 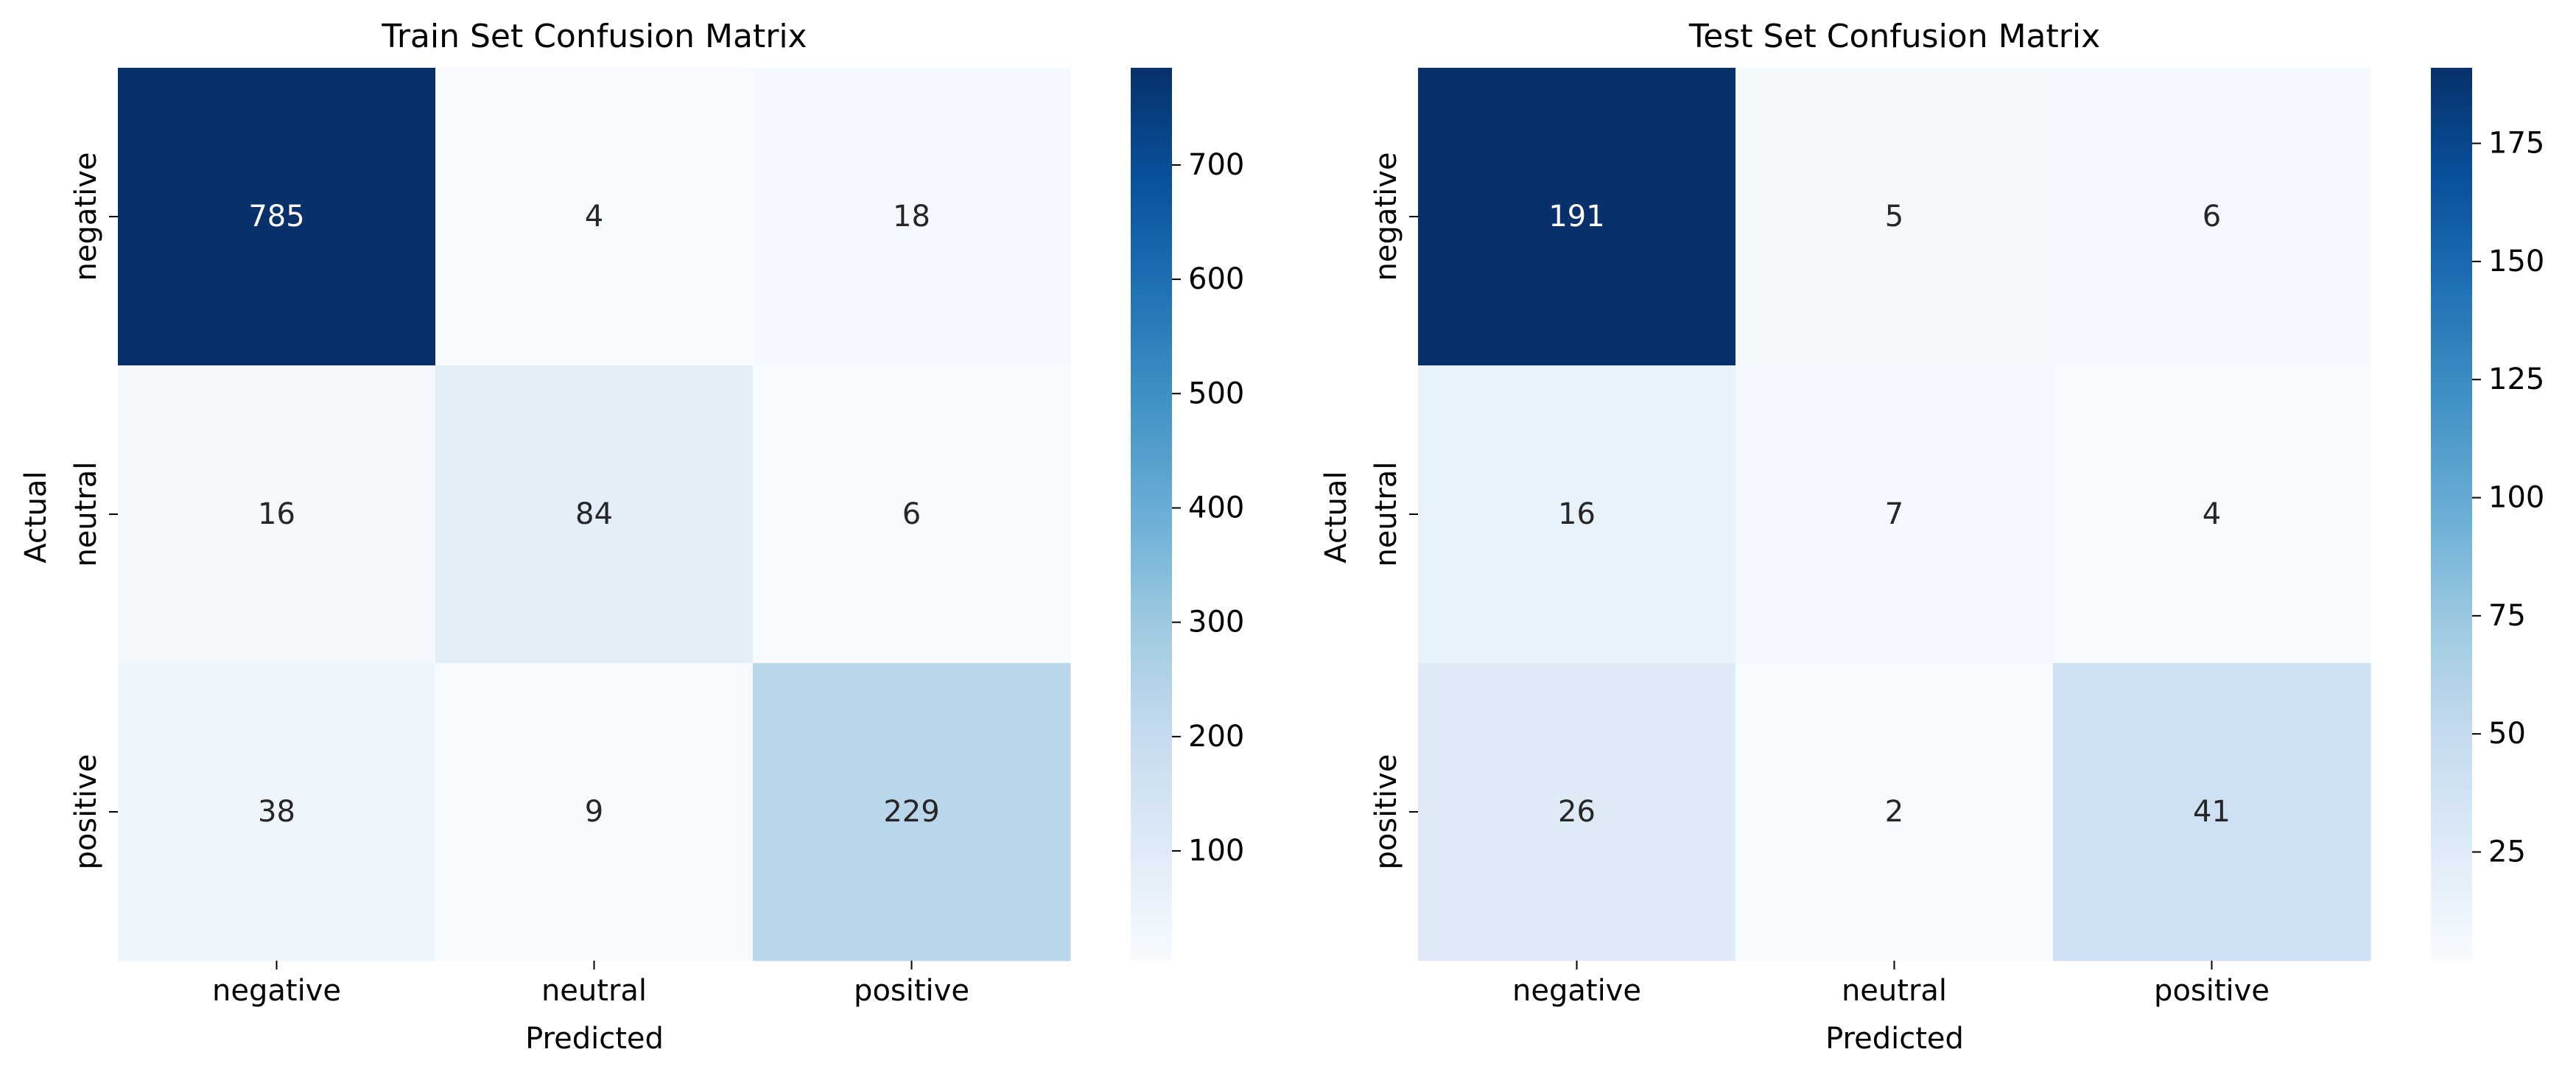 I want to click on colorbar-tick-label: 75, so click(x=2507, y=616).